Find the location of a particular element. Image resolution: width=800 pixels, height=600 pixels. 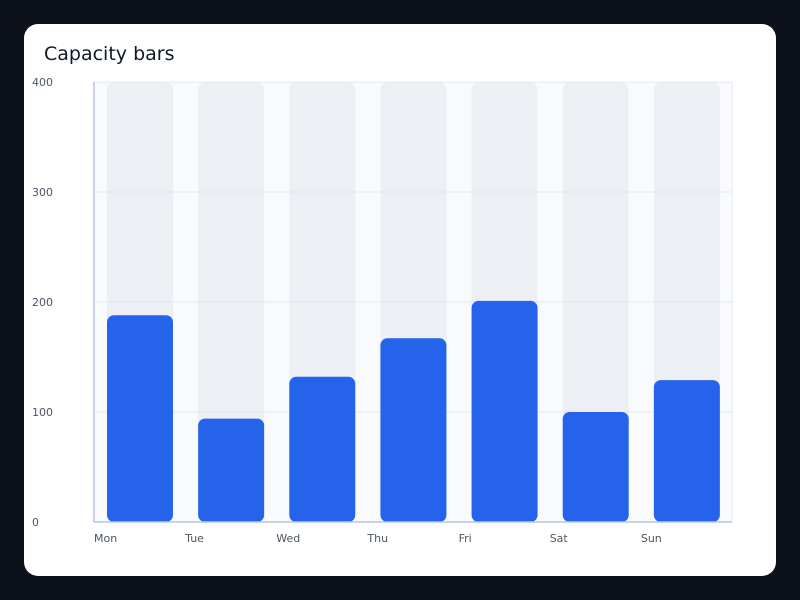

y-tick-label: 400 is located at coordinates (42, 82).